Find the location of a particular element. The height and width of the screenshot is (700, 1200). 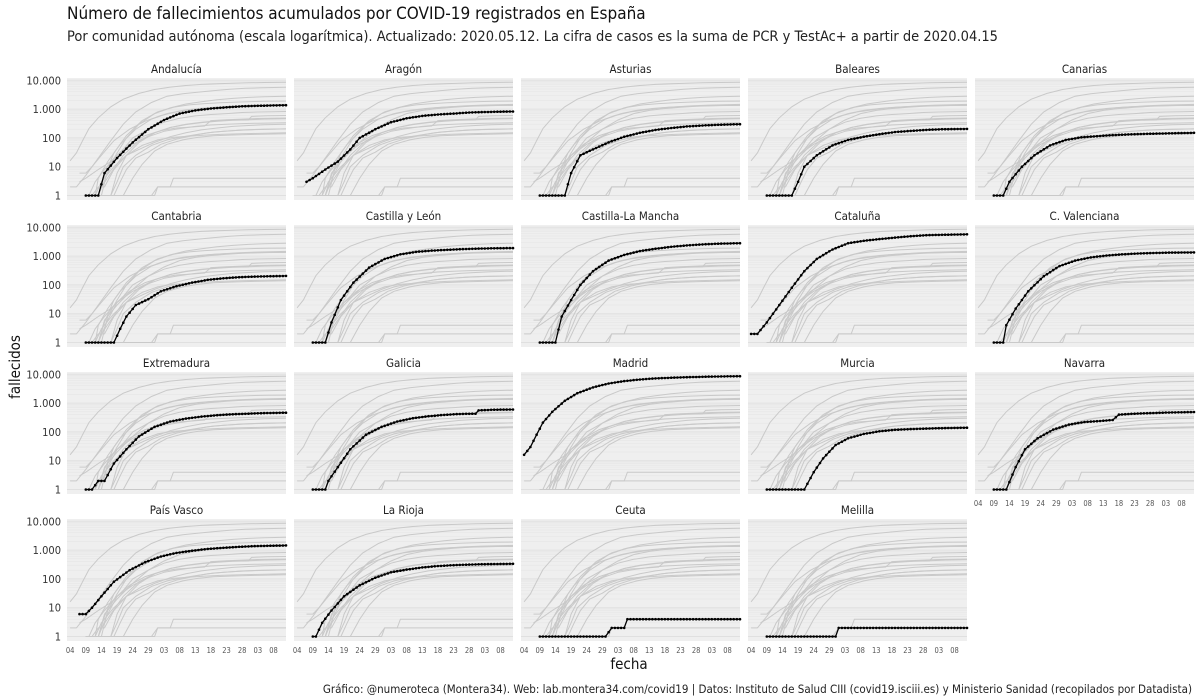

data-point-la-rioja is located at coordinates (394, 571).